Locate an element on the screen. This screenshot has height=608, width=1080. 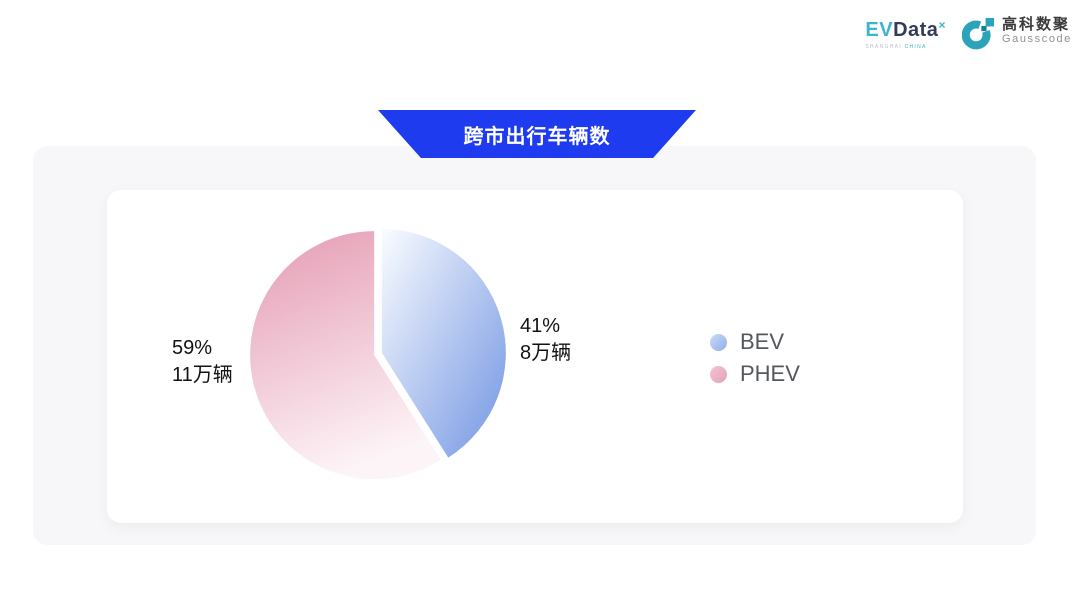
pie-label-phev-percent: 59% is located at coordinates (192, 348).